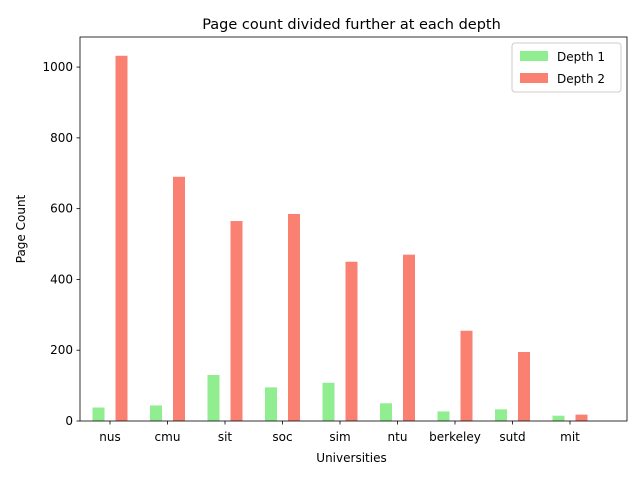 The height and width of the screenshot is (480, 640). What do you see at coordinates (351, 341) in the screenshot?
I see `bar-2-sim` at bounding box center [351, 341].